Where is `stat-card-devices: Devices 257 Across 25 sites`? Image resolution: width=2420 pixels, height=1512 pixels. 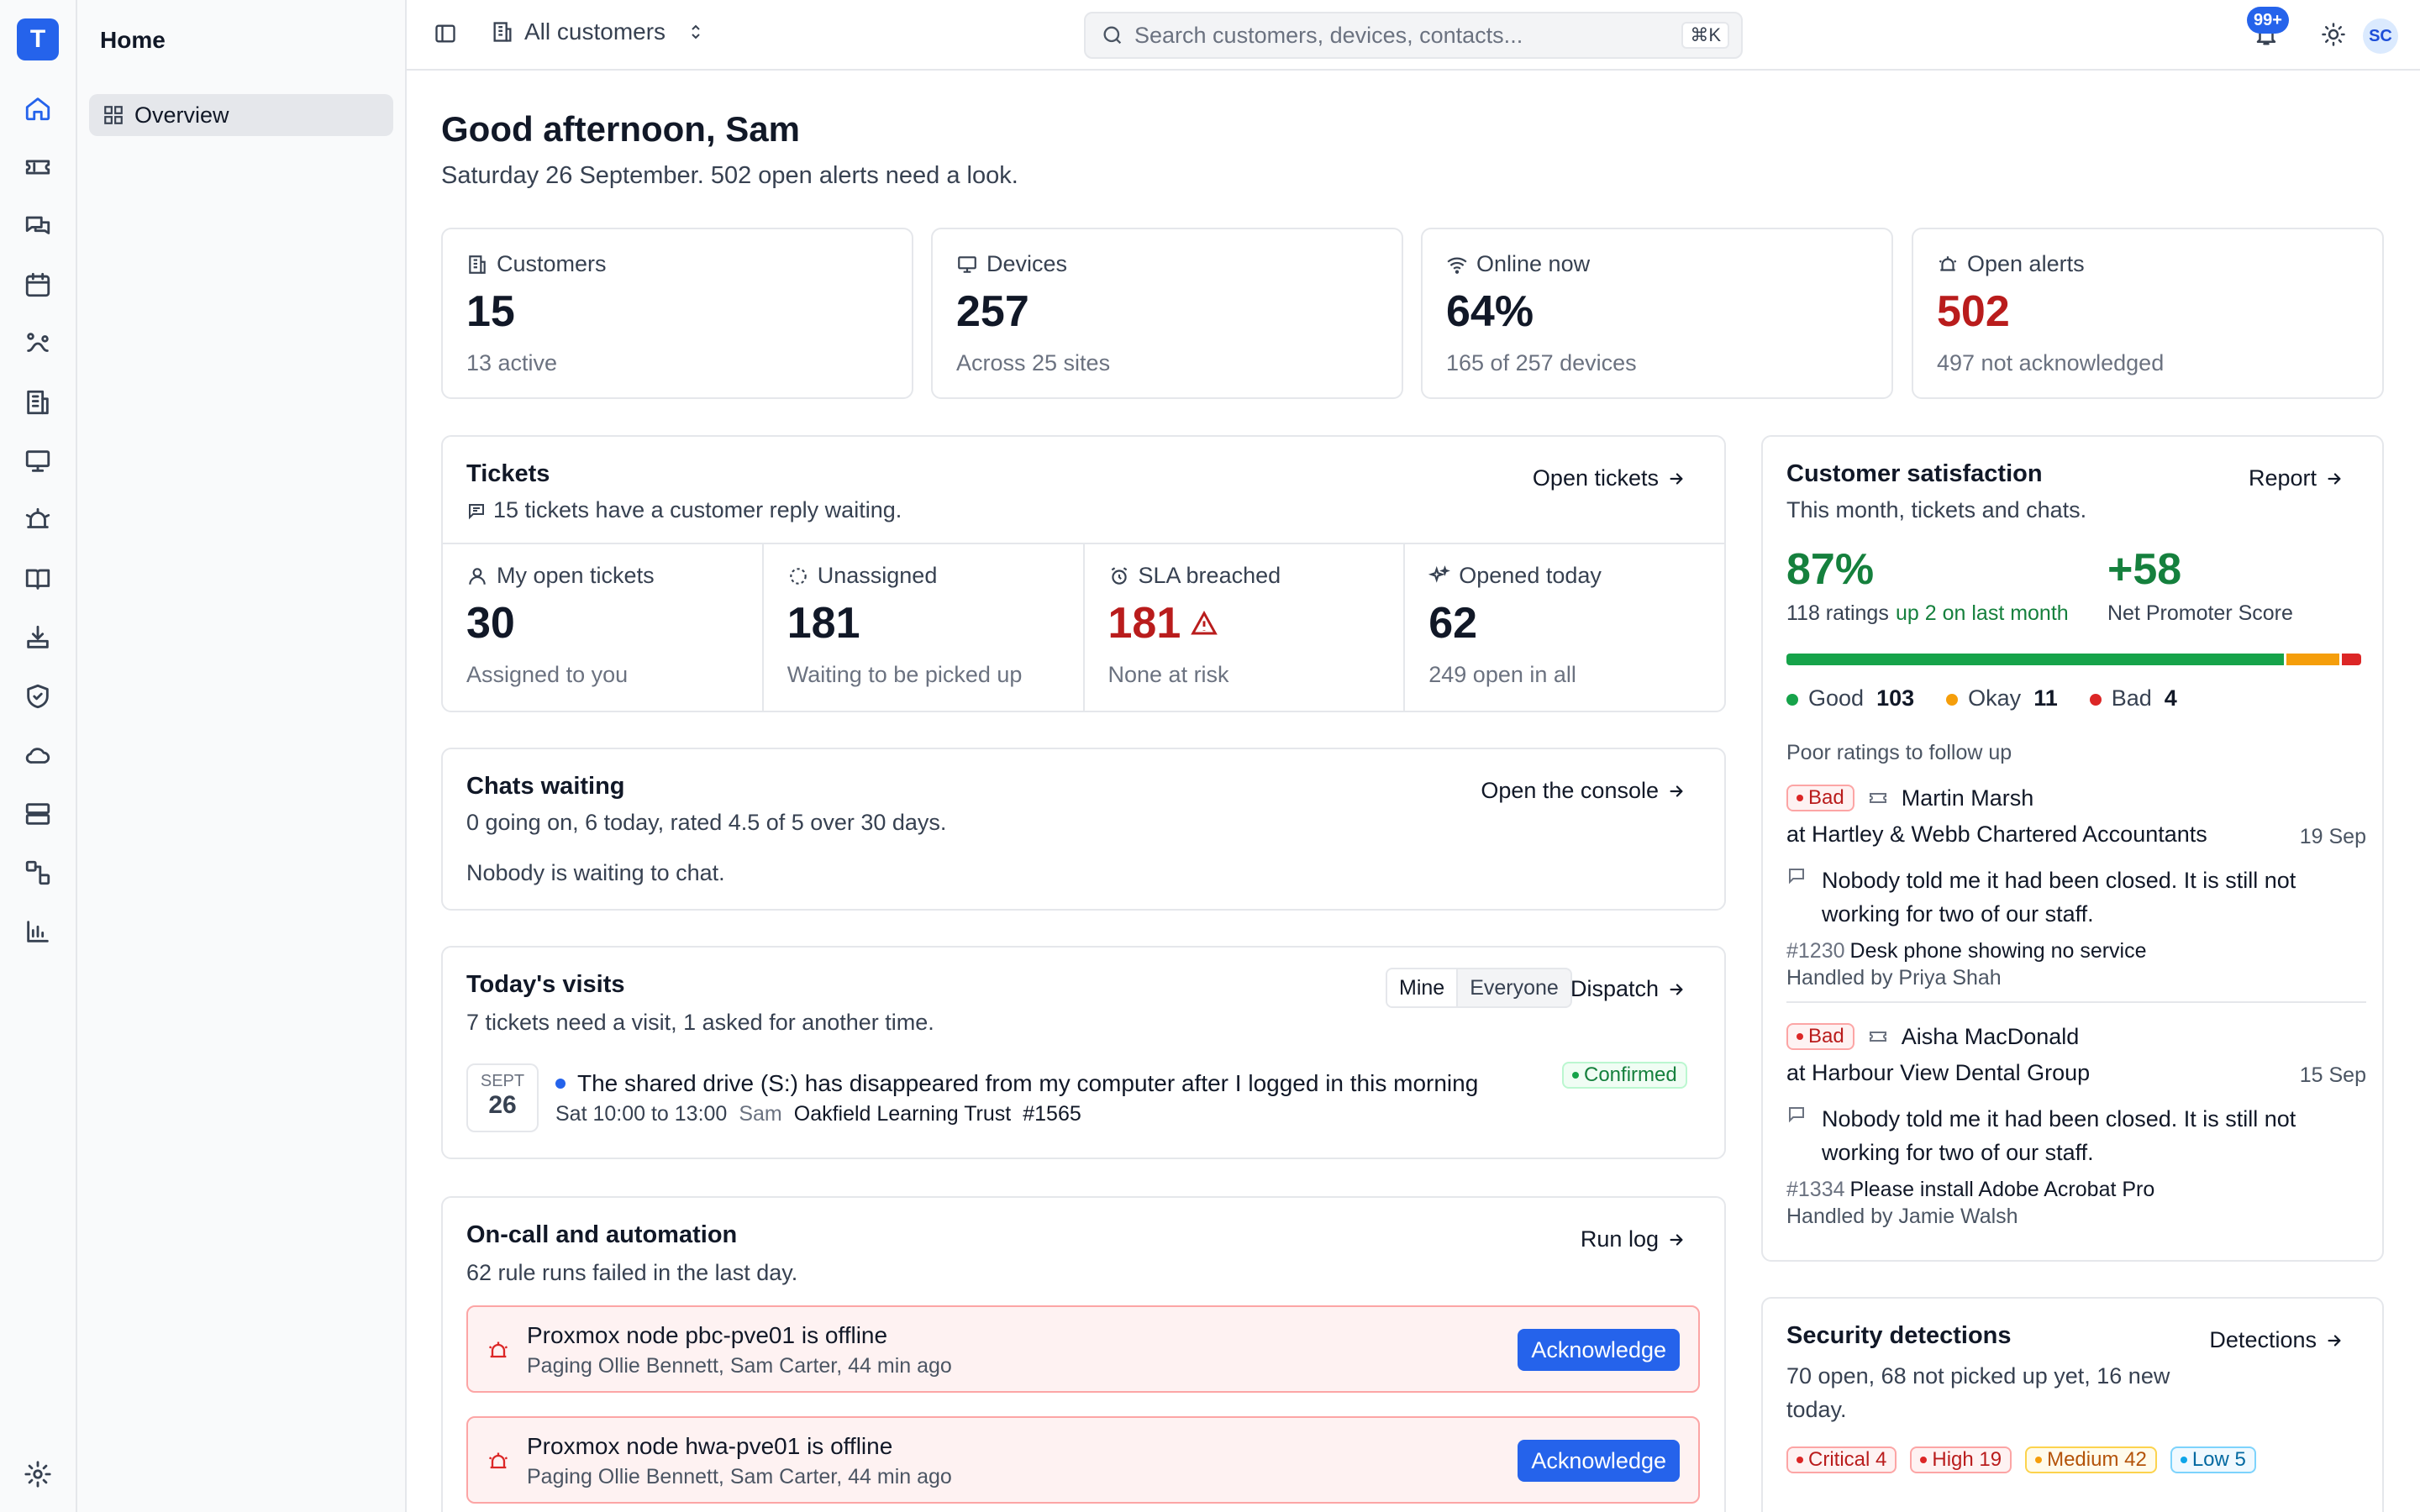 stat-card-devices: Devices 257 Across 25 sites is located at coordinates (1167, 313).